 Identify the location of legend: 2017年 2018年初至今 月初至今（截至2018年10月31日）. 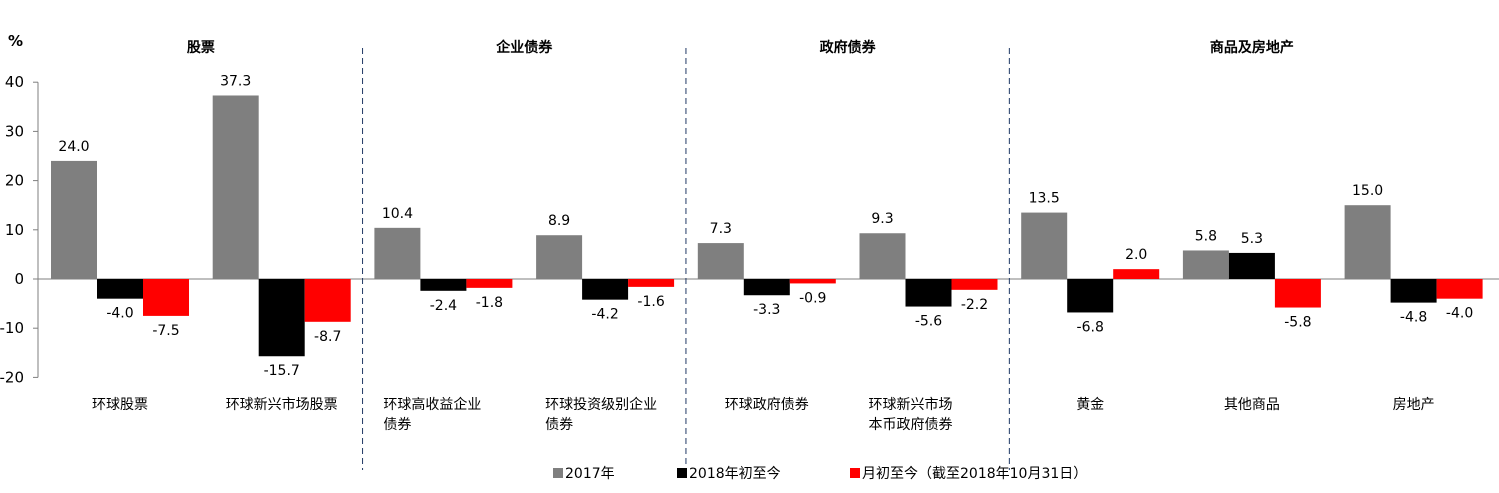
(820, 473).